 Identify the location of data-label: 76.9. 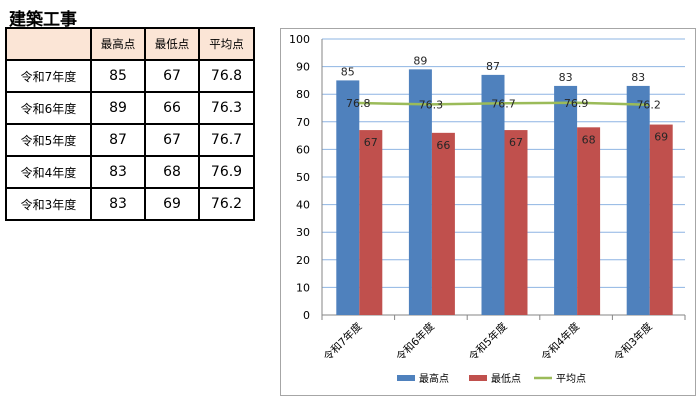
(576, 103).